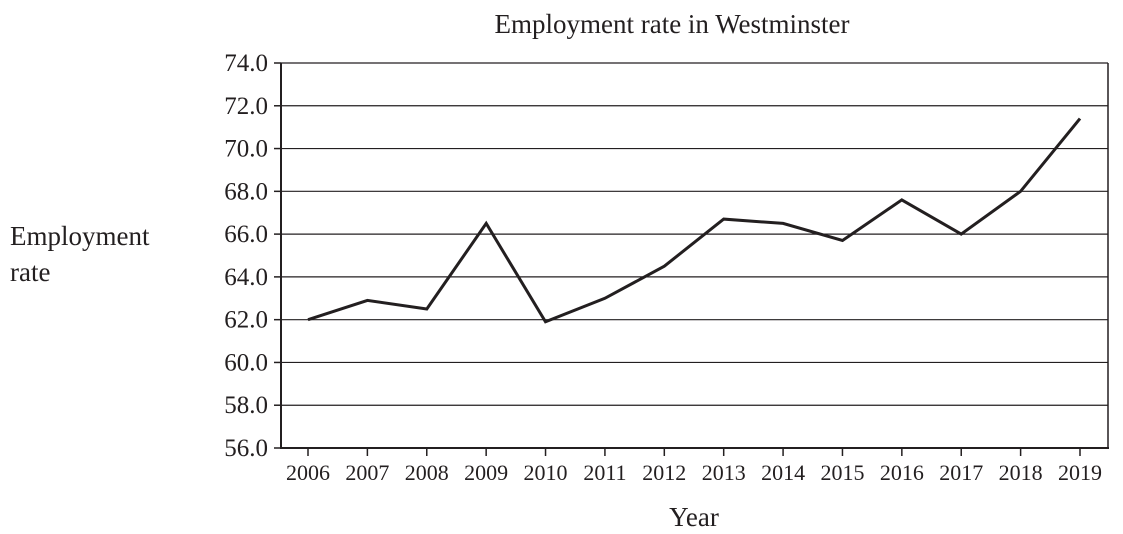 Image resolution: width=1123 pixels, height=534 pixels. I want to click on y-tick-label: 68.0, so click(246, 191).